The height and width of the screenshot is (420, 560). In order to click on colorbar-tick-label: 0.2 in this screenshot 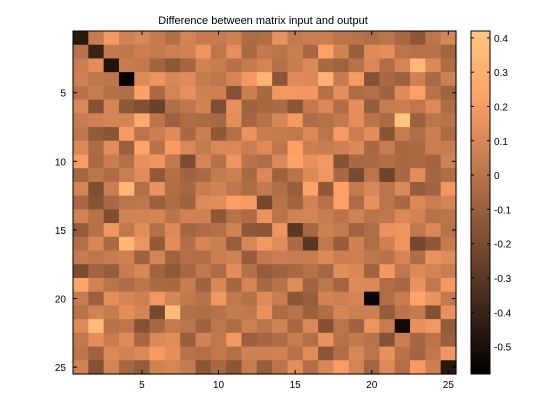, I will do `click(501, 107)`.